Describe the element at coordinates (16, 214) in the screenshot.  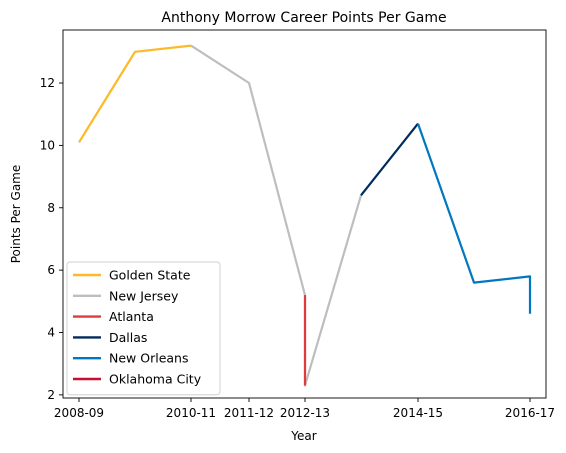
I see `y-axis-title: Points Per Game` at that location.